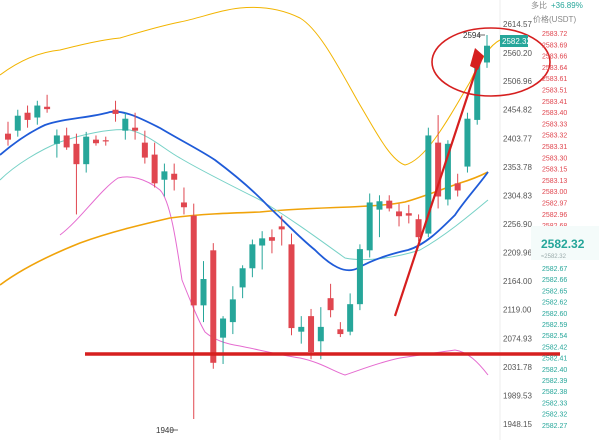  What do you see at coordinates (554, 415) in the screenshot?
I see `order-book-bid: 2582.32` at bounding box center [554, 415].